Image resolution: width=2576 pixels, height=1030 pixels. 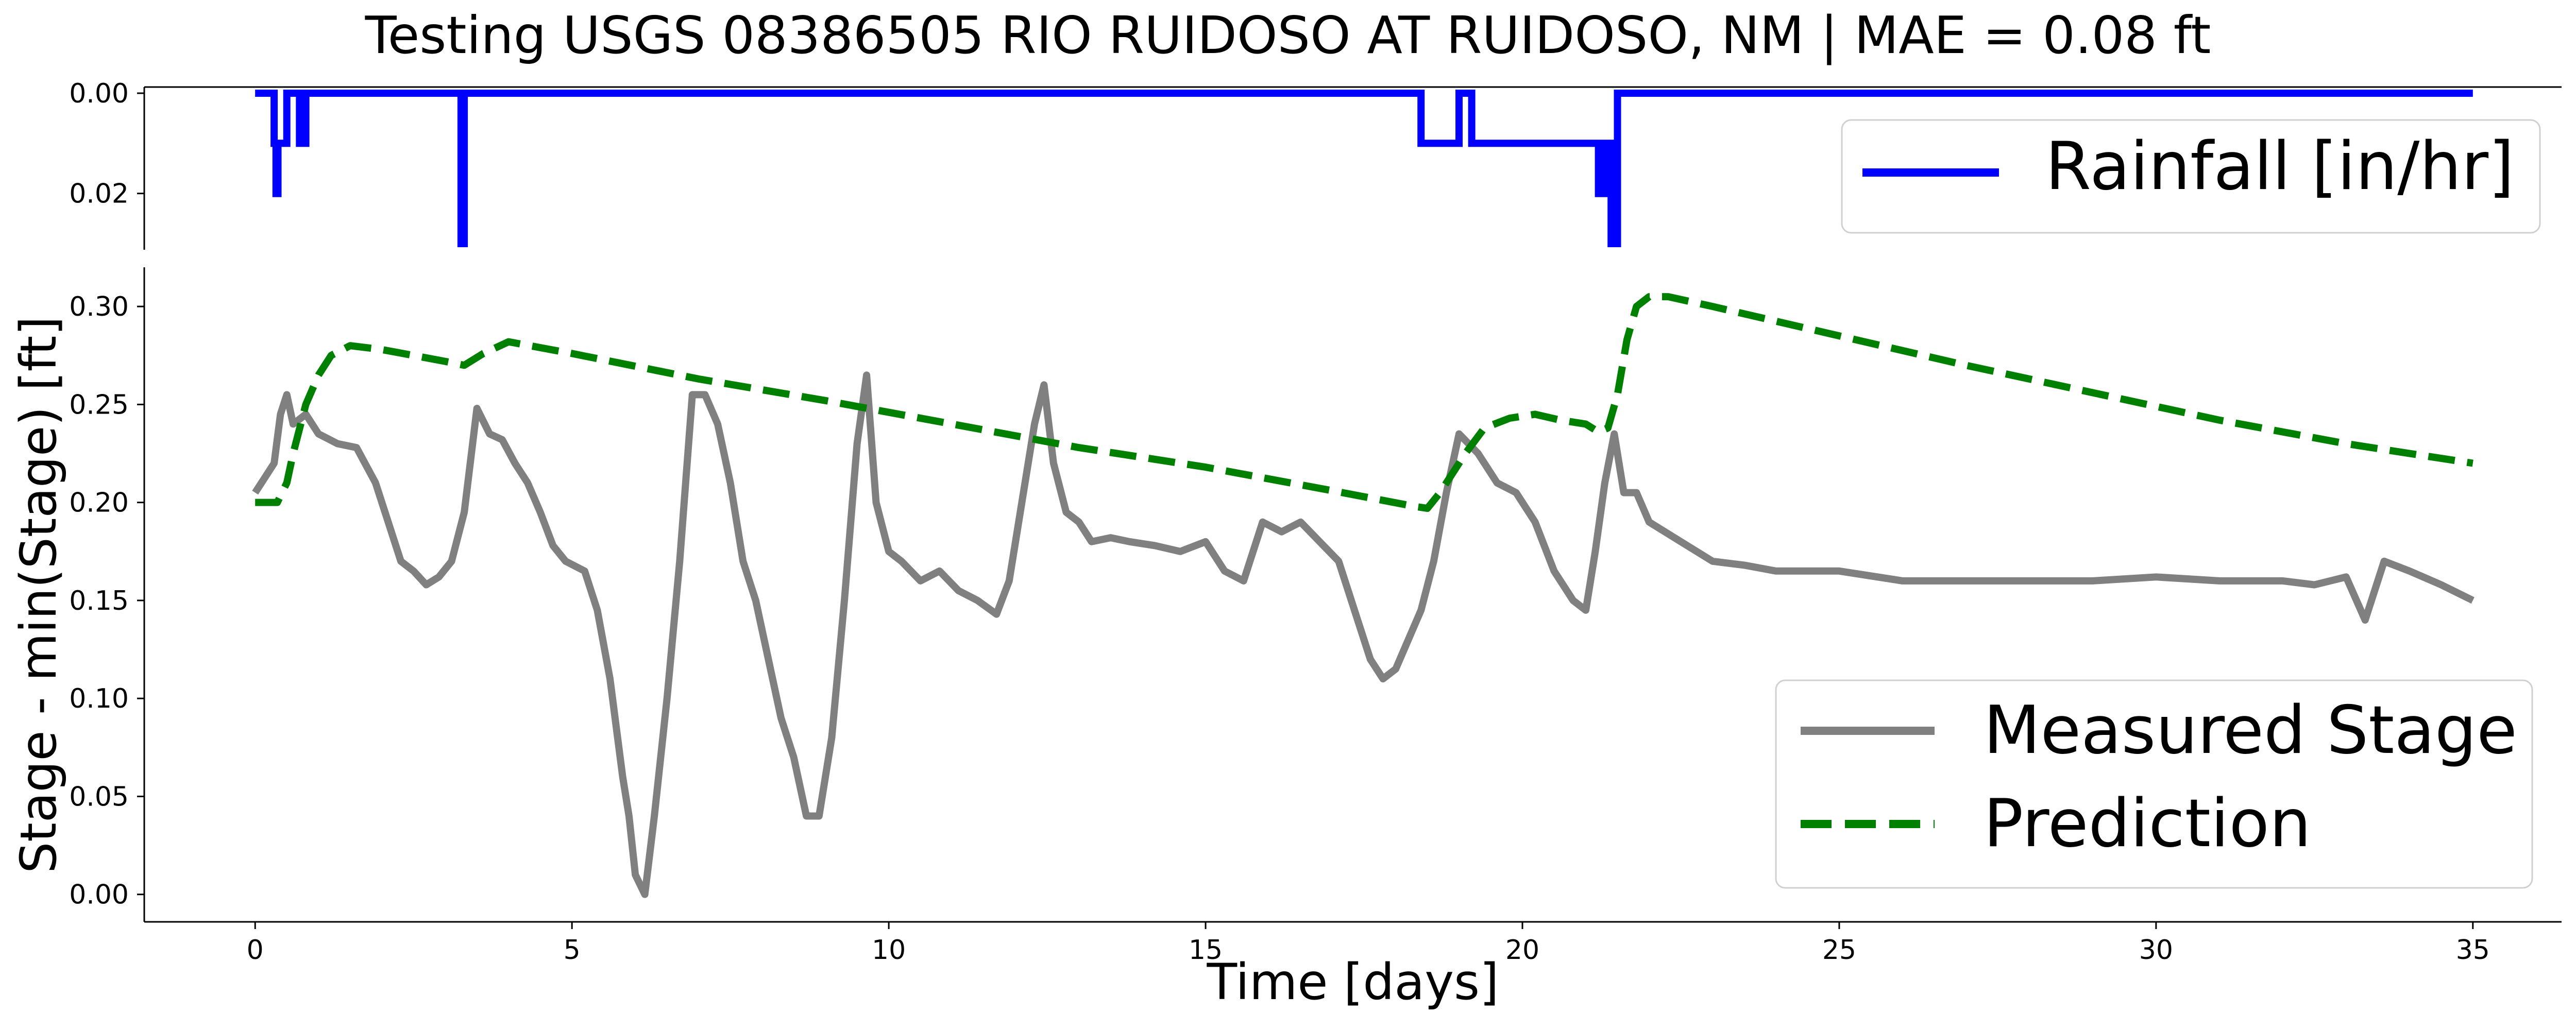 What do you see at coordinates (1368, 944) in the screenshot?
I see `stage-x-ticks: 0 5 10 15 20 25 30 35` at bounding box center [1368, 944].